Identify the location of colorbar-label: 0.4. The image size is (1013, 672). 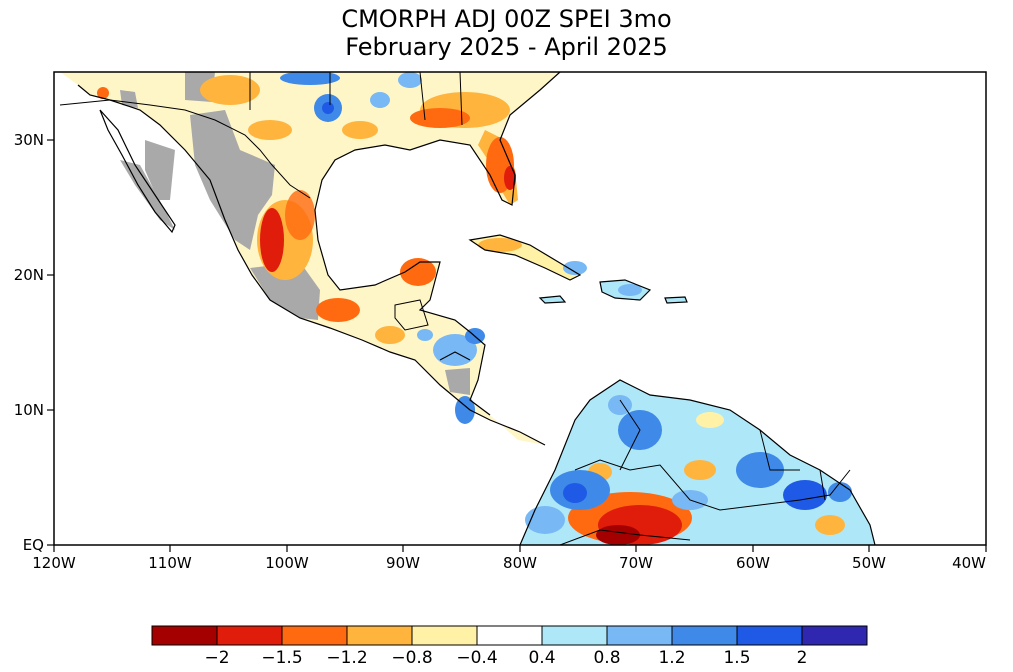
(541, 658).